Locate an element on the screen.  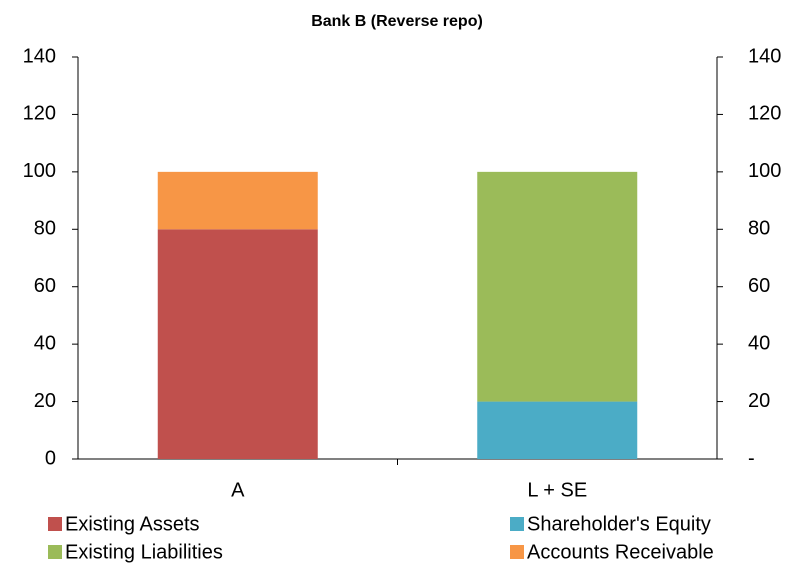
legend-label: Shareholder's Equity is located at coordinates (619, 524).